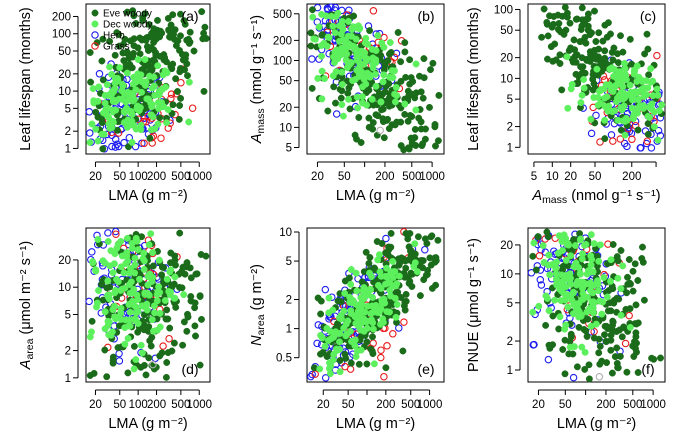  What do you see at coordinates (289, 149) in the screenshot?
I see `y-tick-label: 5` at bounding box center [289, 149].